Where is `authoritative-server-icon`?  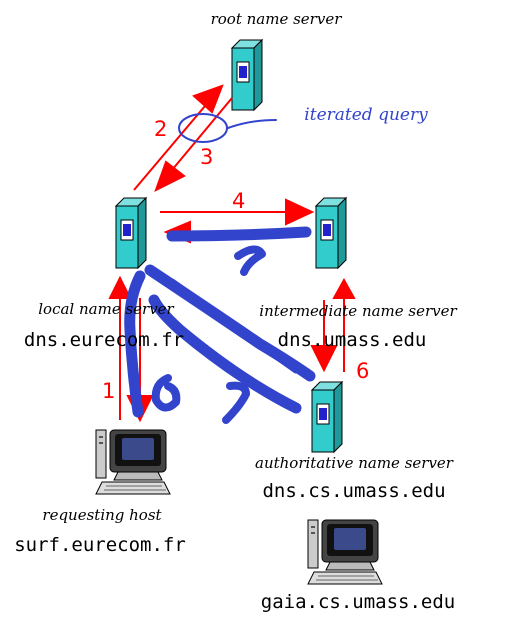 authoritative-server-icon is located at coordinates (327, 417).